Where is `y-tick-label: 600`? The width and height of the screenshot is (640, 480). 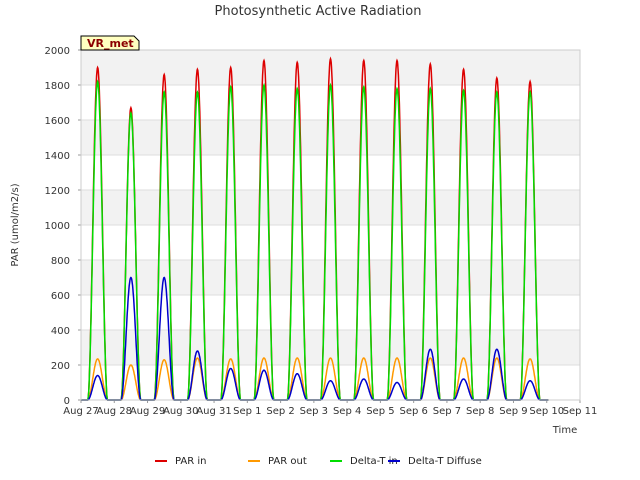 y-tick-label: 600 is located at coordinates (60, 296).